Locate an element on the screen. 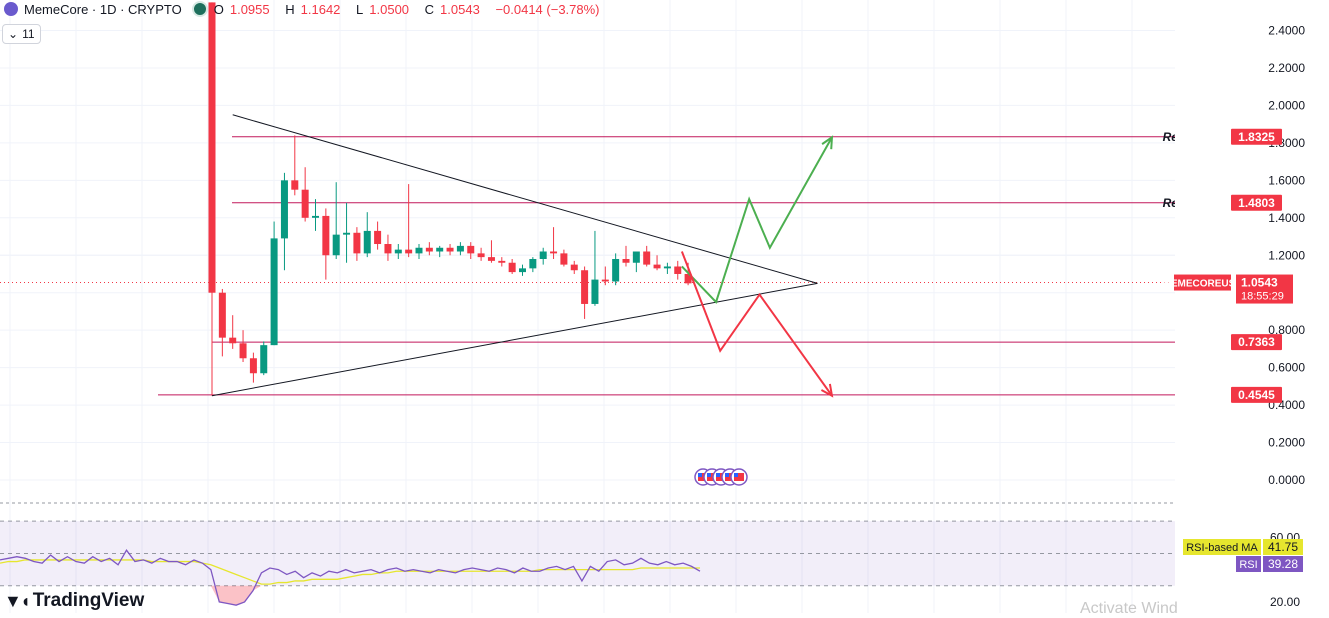 This screenshot has width=1329, height=618. level-price-tag-text: 0.4545 is located at coordinates (1256, 395).